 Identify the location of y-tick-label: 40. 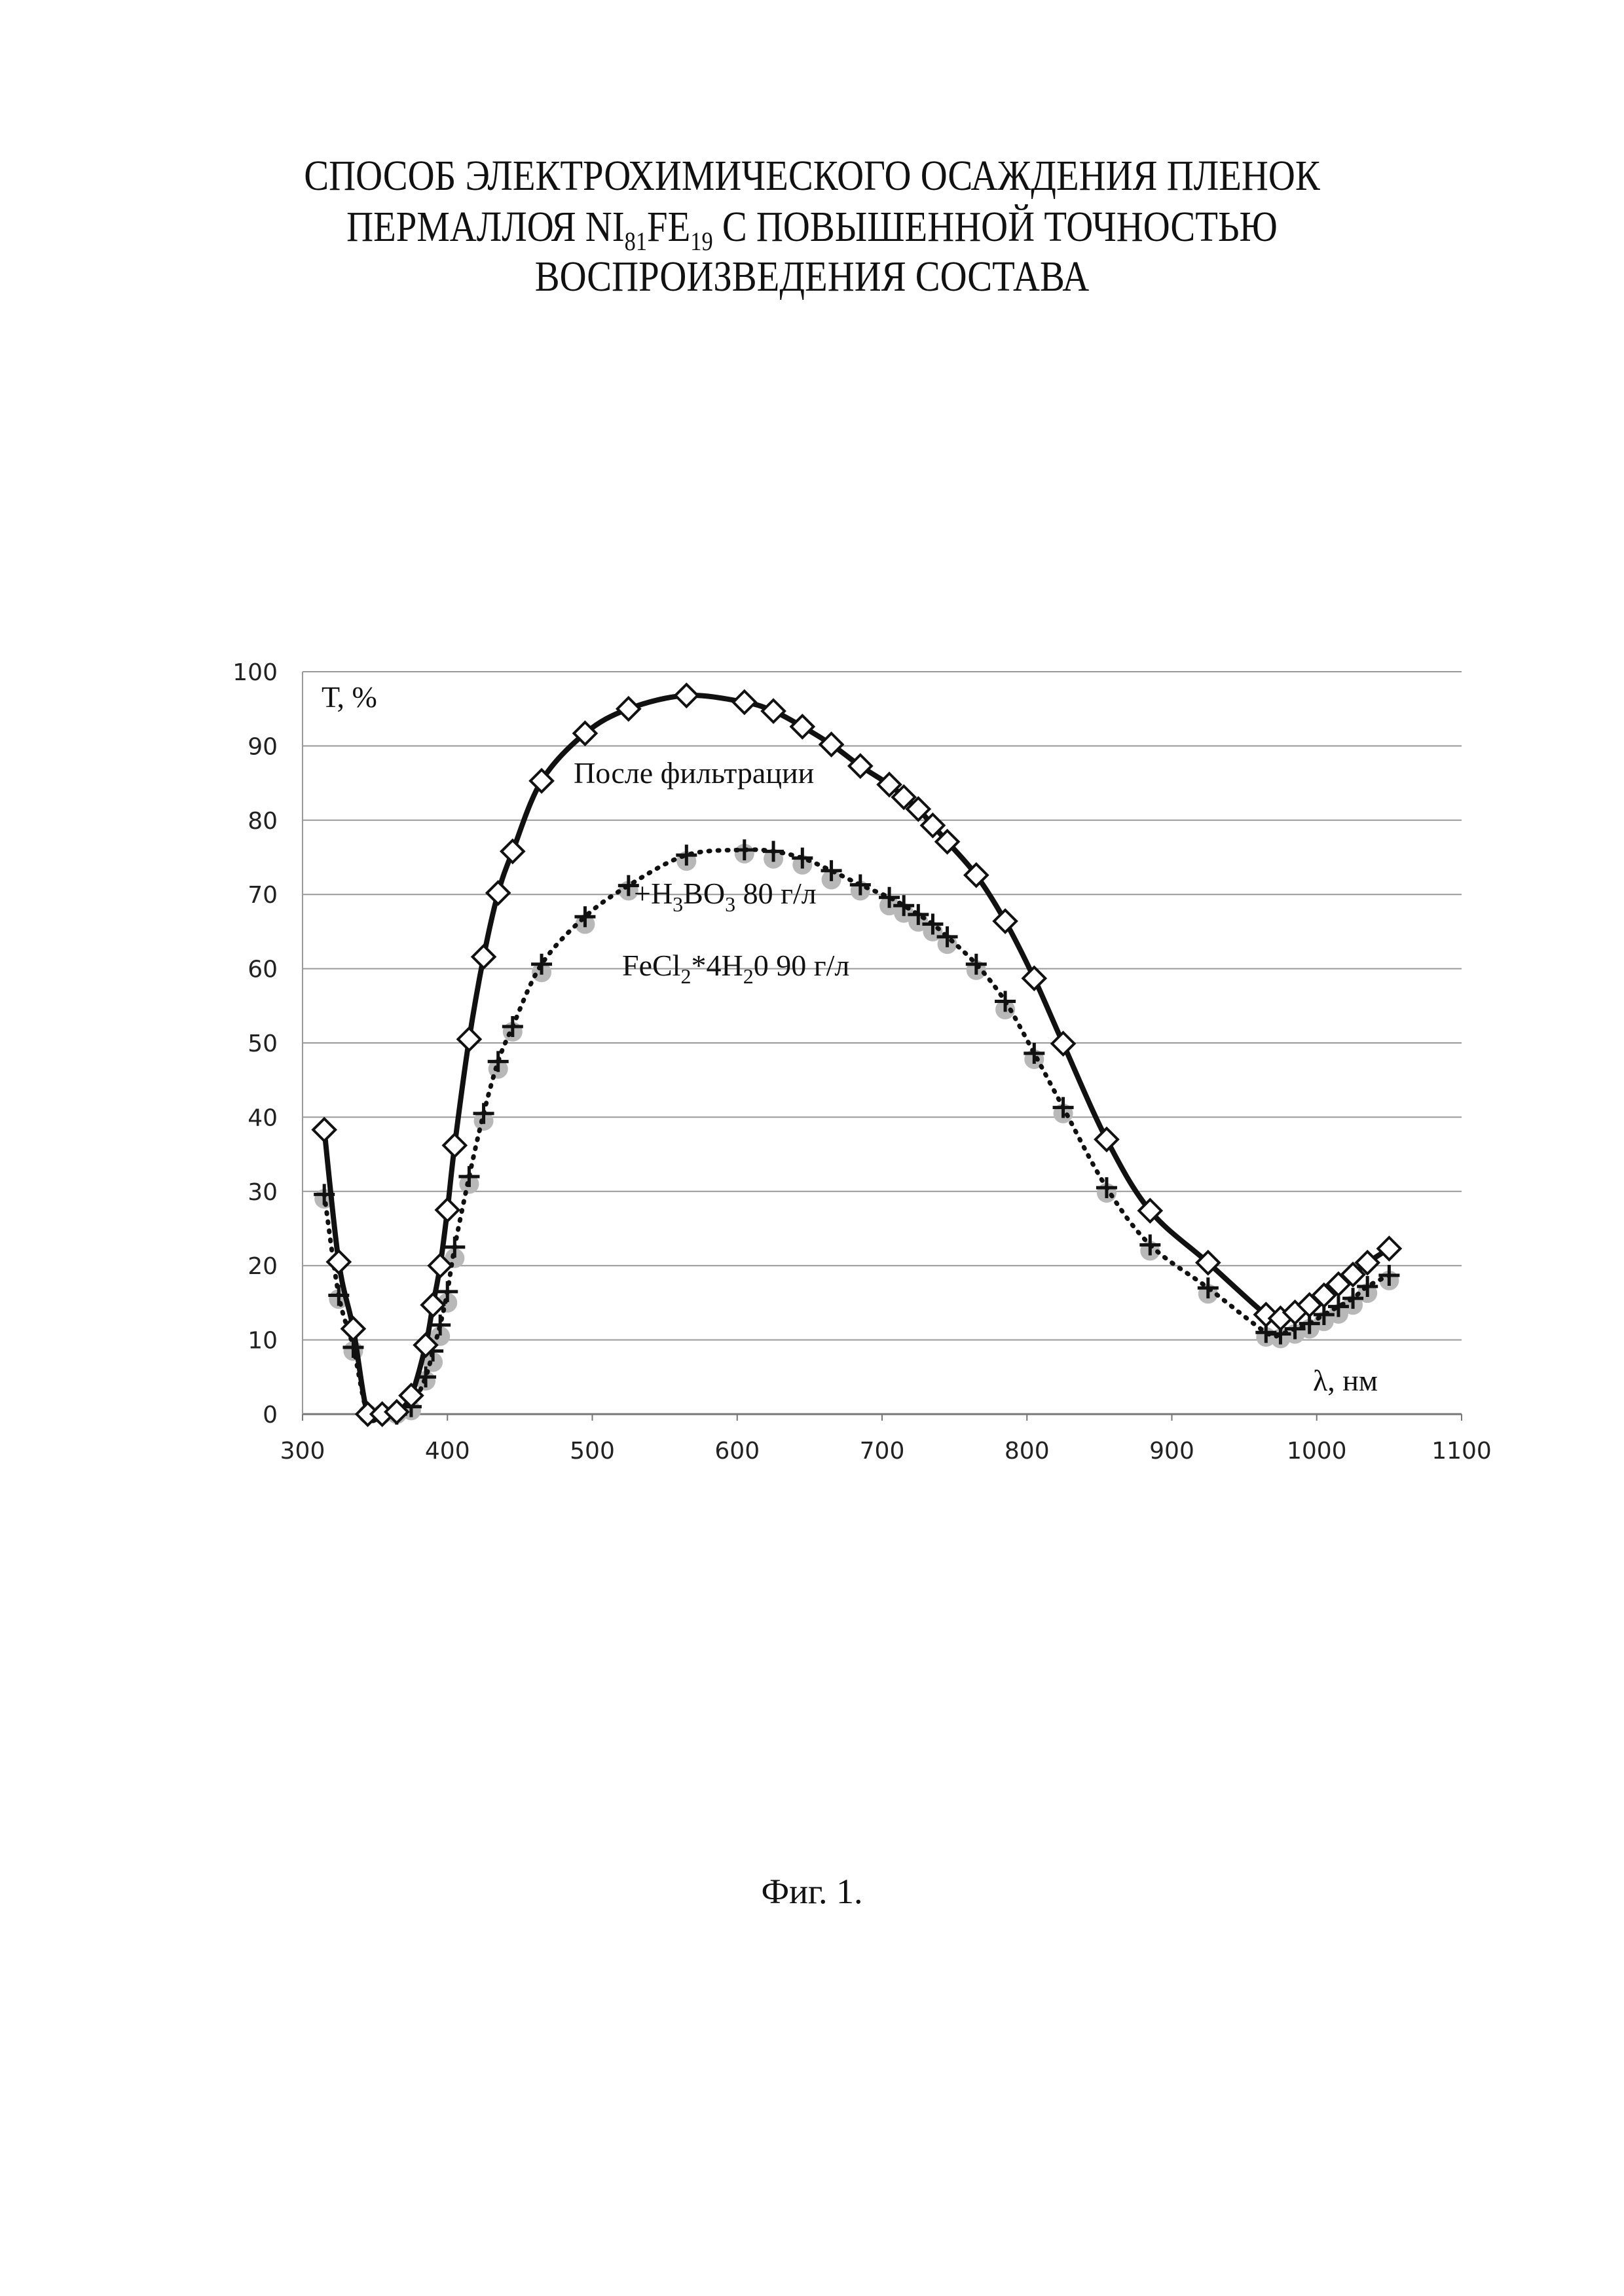
(263, 1117).